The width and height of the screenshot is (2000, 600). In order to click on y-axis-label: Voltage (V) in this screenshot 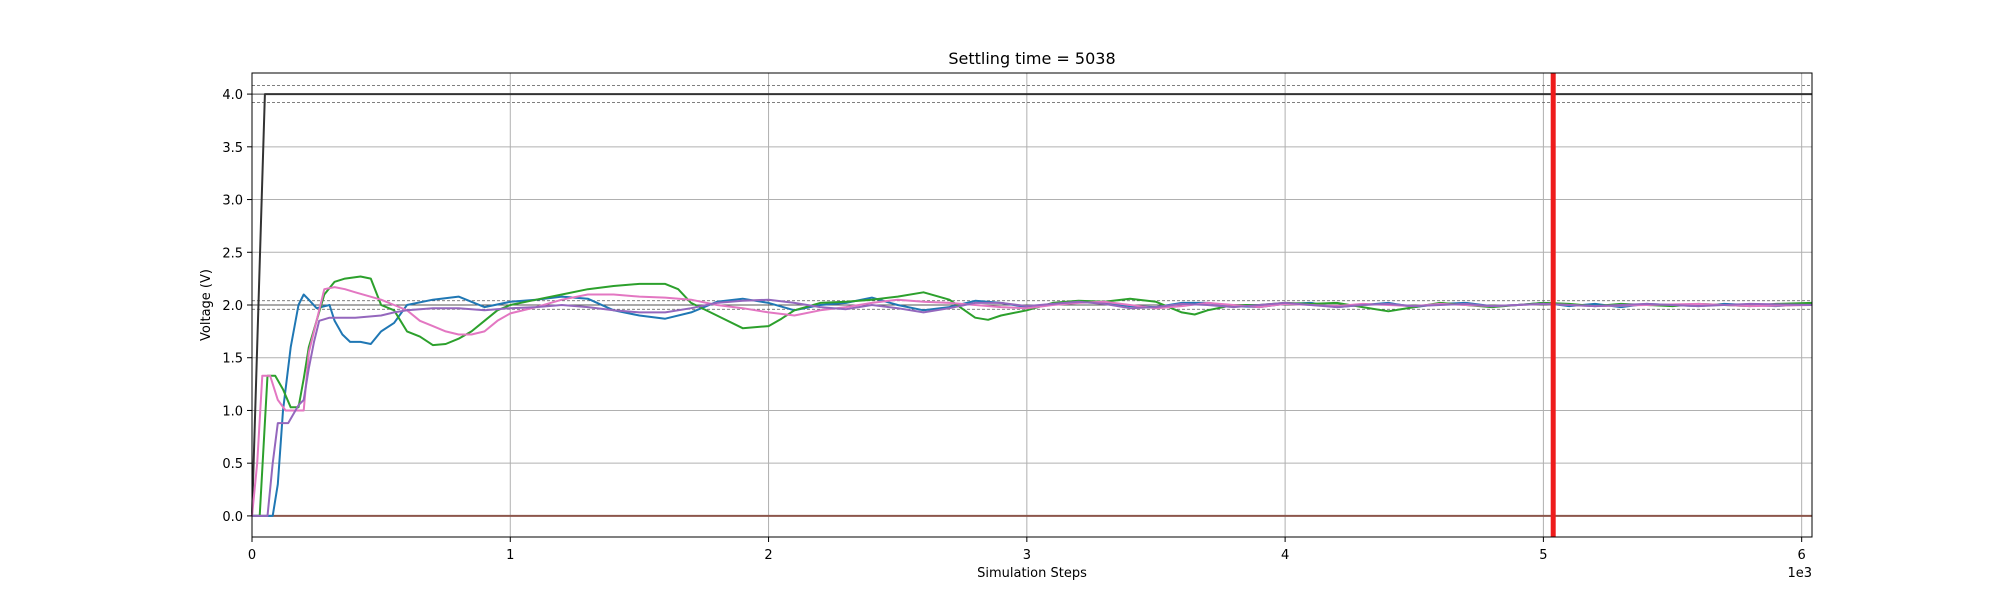, I will do `click(206, 305)`.